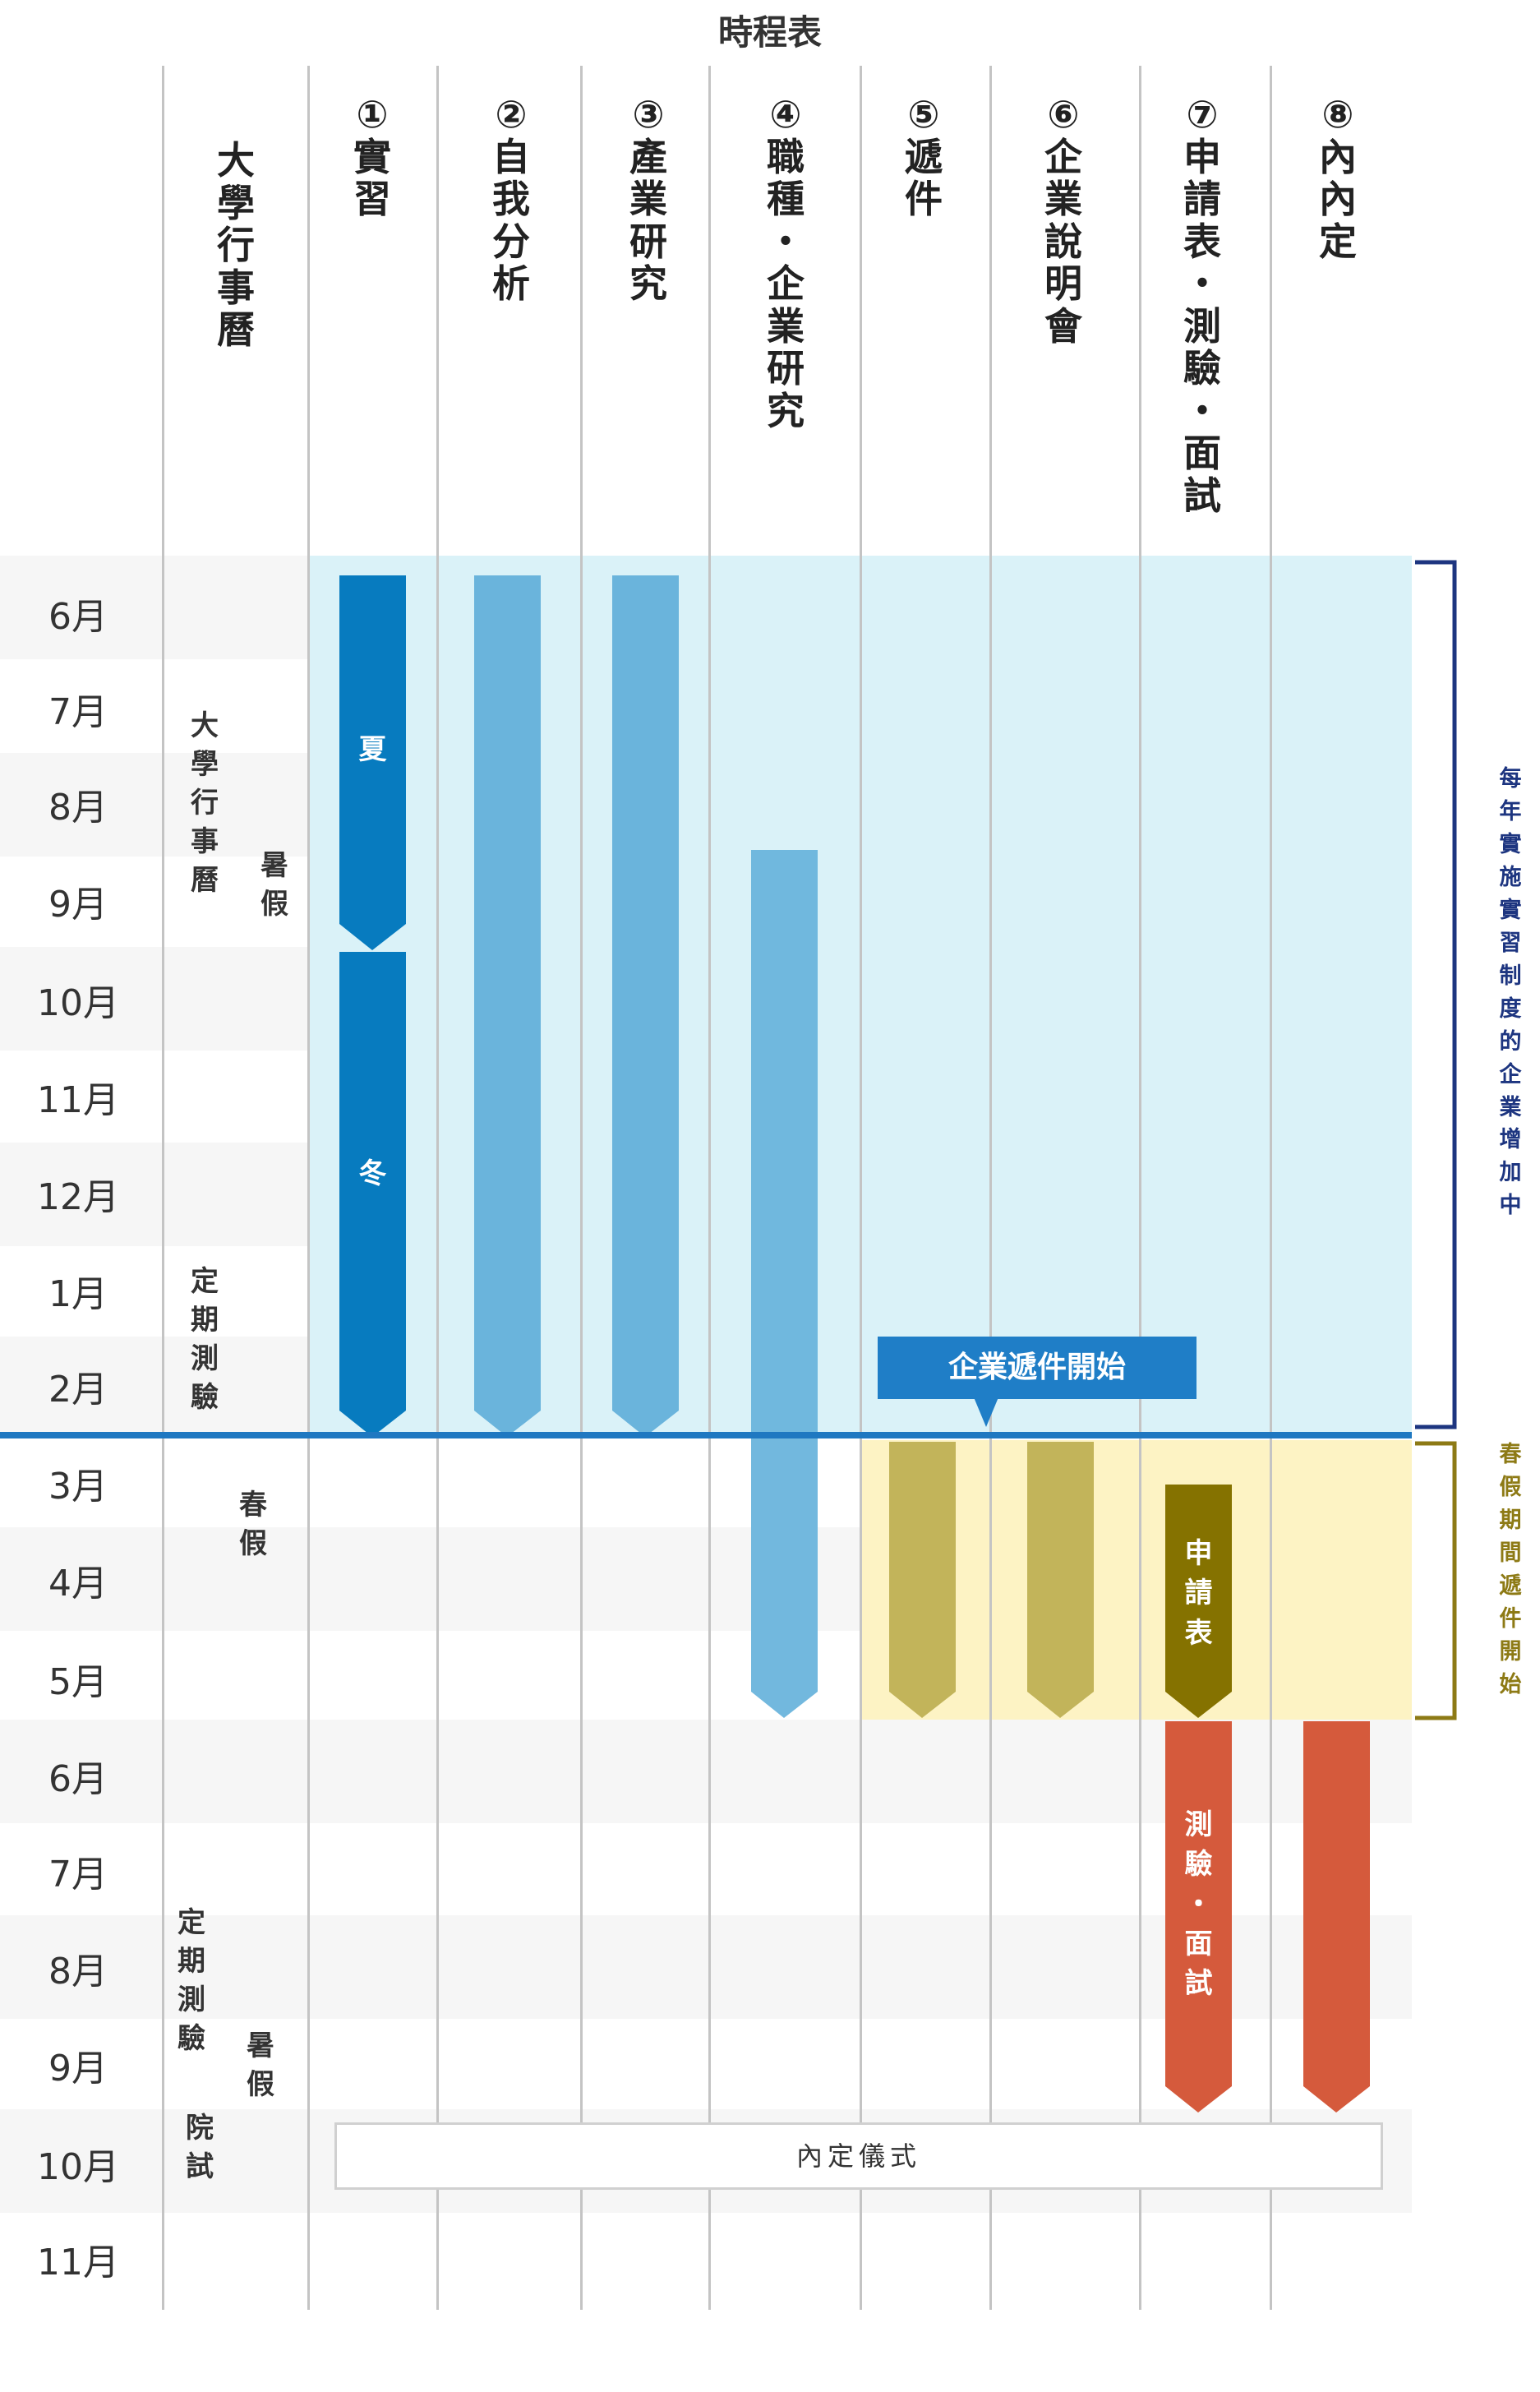 The height and width of the screenshot is (2392, 1540). I want to click on column-label: 內內定, so click(1338, 199).